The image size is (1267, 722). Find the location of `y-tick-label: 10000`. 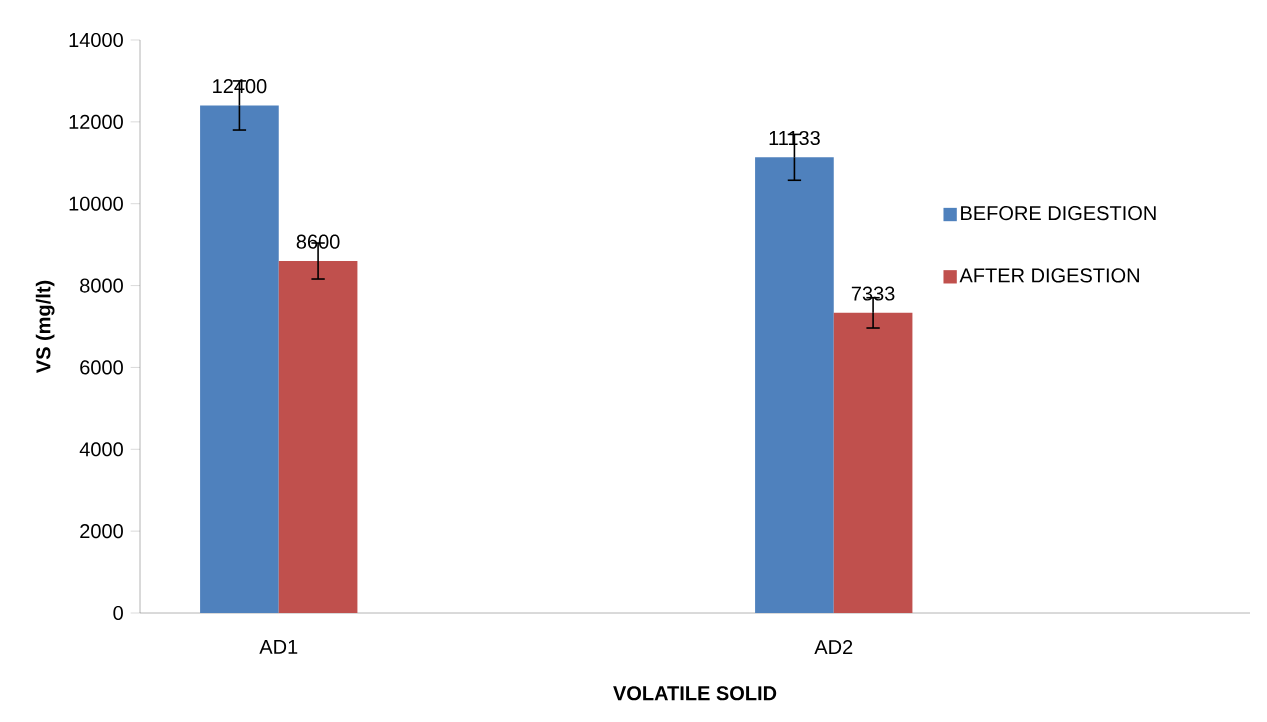

y-tick-label: 10000 is located at coordinates (96, 203).